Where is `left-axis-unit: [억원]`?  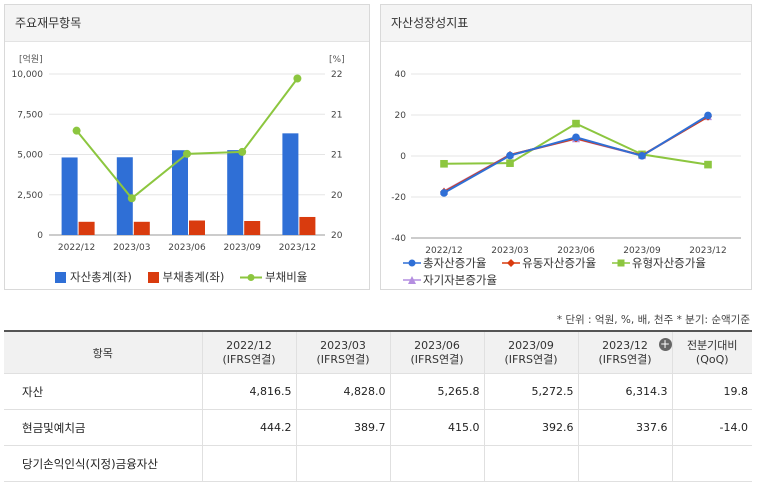 left-axis-unit: [억원] is located at coordinates (31, 59).